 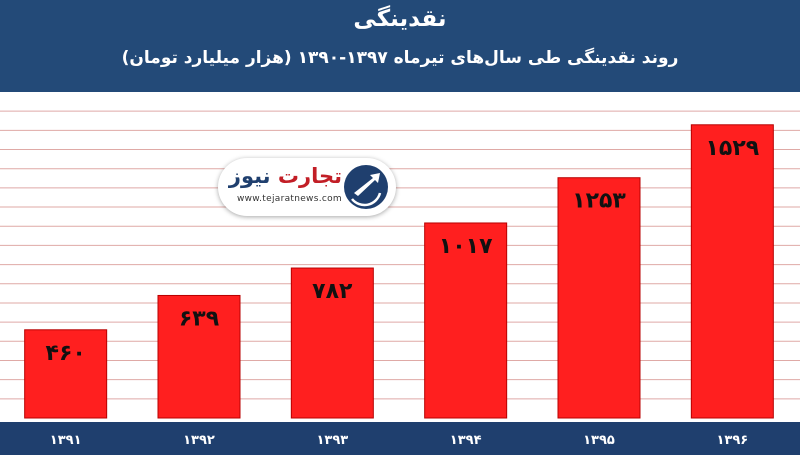 What do you see at coordinates (66, 440) in the screenshot?
I see `x-tick-label: ۱۳۹۱` at bounding box center [66, 440].